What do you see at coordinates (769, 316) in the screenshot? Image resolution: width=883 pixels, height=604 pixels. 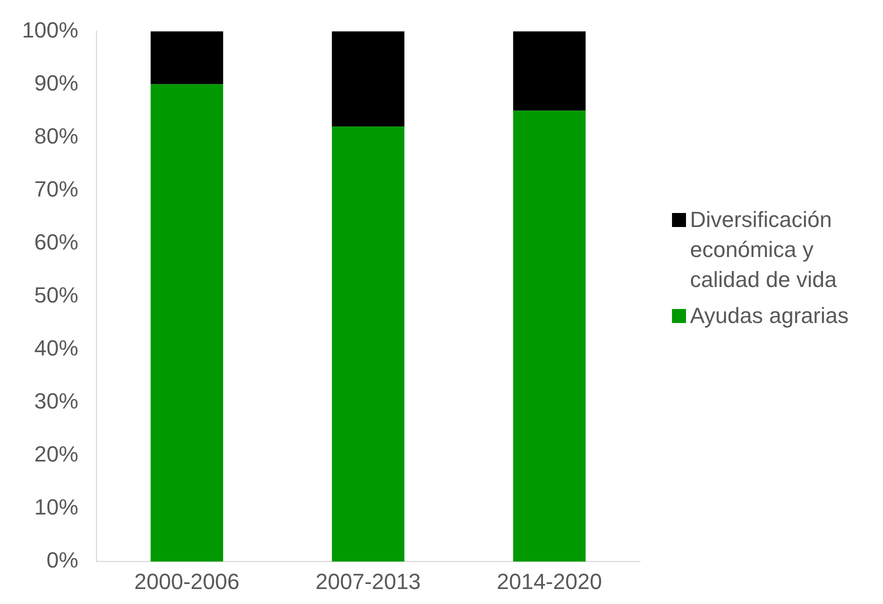 I see `legend-label: Ayudas agrarias` at bounding box center [769, 316].